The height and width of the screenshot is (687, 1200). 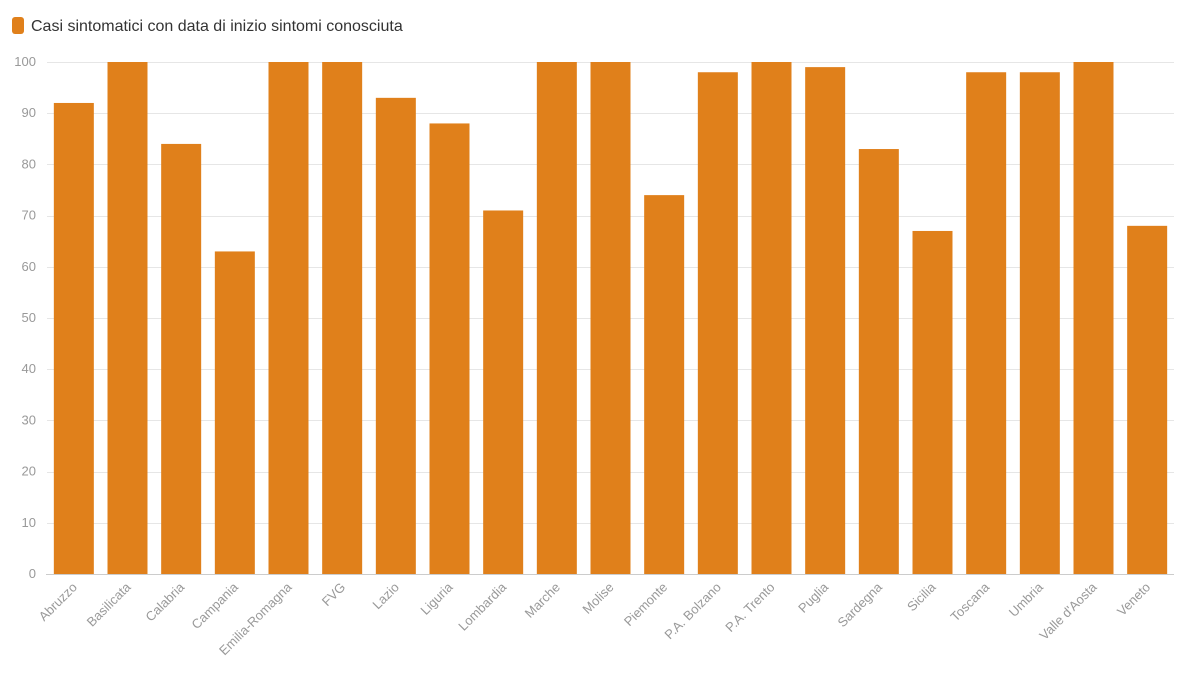 I want to click on x-category-label: Abruzzo, so click(x=58, y=602).